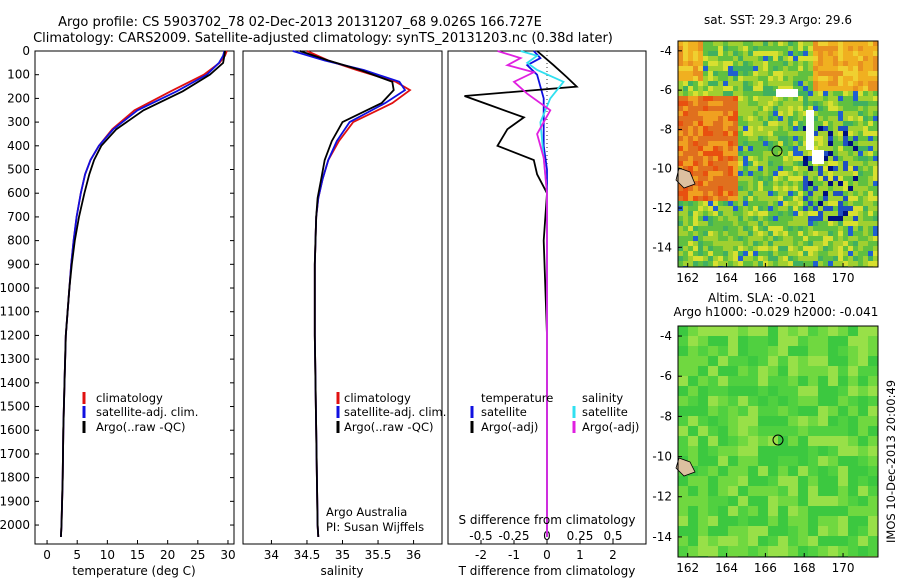 The image size is (900, 580). What do you see at coordinates (26, 51) in the screenshot?
I see `depth-tick-label: 0` at bounding box center [26, 51].